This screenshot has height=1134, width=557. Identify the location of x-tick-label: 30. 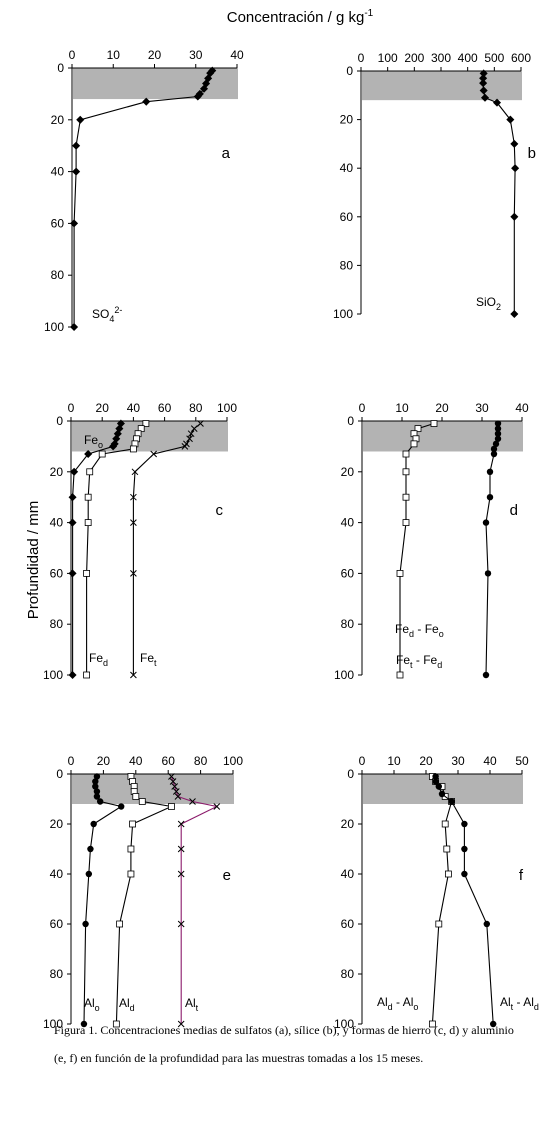
(196, 55).